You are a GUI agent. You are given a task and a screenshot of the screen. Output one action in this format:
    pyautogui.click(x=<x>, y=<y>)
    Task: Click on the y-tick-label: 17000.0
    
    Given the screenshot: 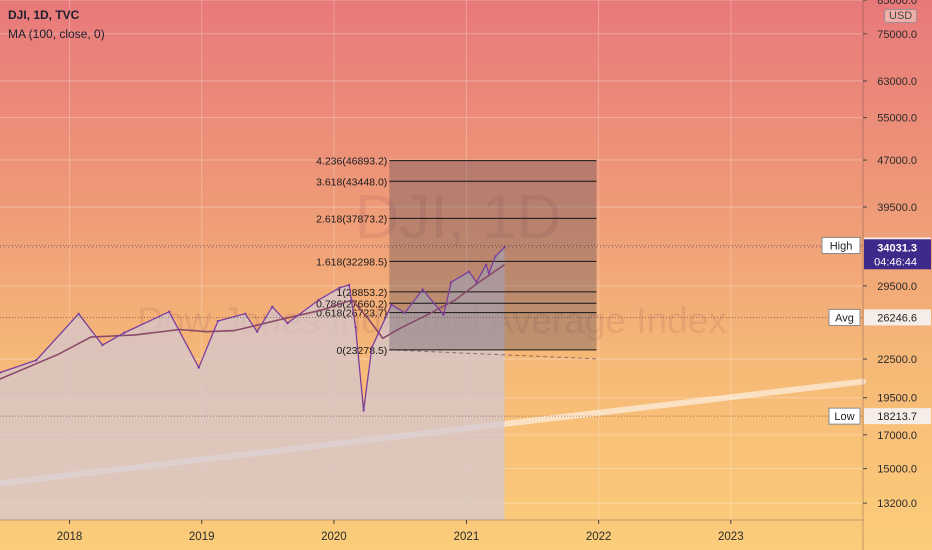 What is the action you would take?
    pyautogui.click(x=897, y=436)
    